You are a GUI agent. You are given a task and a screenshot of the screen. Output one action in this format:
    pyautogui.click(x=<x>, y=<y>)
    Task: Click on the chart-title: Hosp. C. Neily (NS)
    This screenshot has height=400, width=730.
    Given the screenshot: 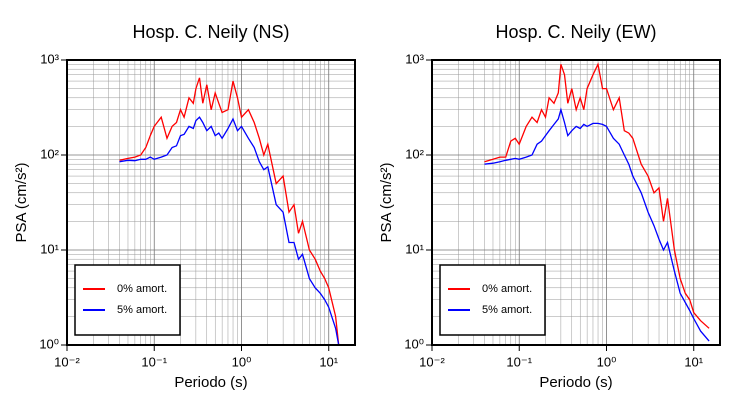 What is the action you would take?
    pyautogui.click(x=210, y=32)
    